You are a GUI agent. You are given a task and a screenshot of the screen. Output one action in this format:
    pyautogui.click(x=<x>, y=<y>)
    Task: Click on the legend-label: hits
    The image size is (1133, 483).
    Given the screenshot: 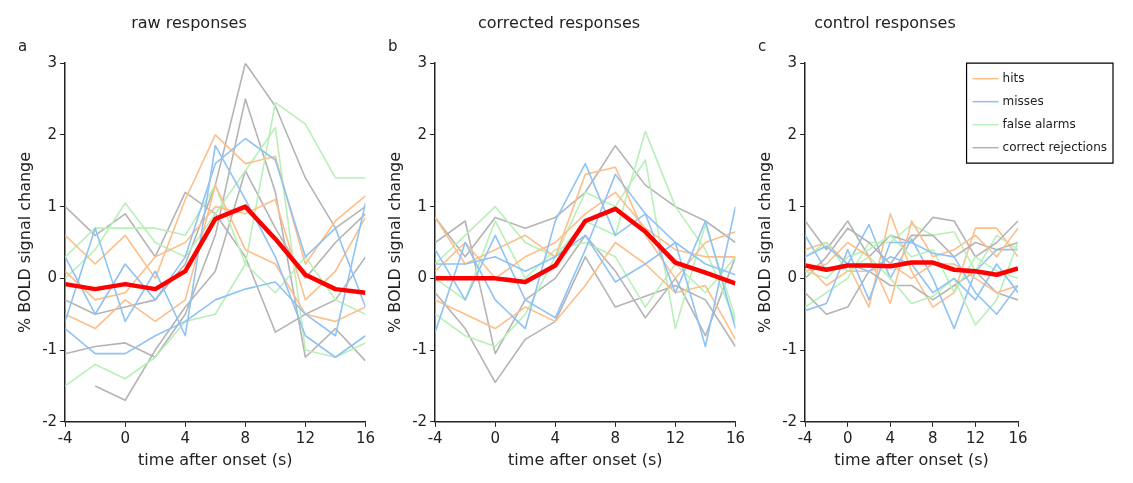 What is the action you would take?
    pyautogui.click(x=1013, y=77)
    